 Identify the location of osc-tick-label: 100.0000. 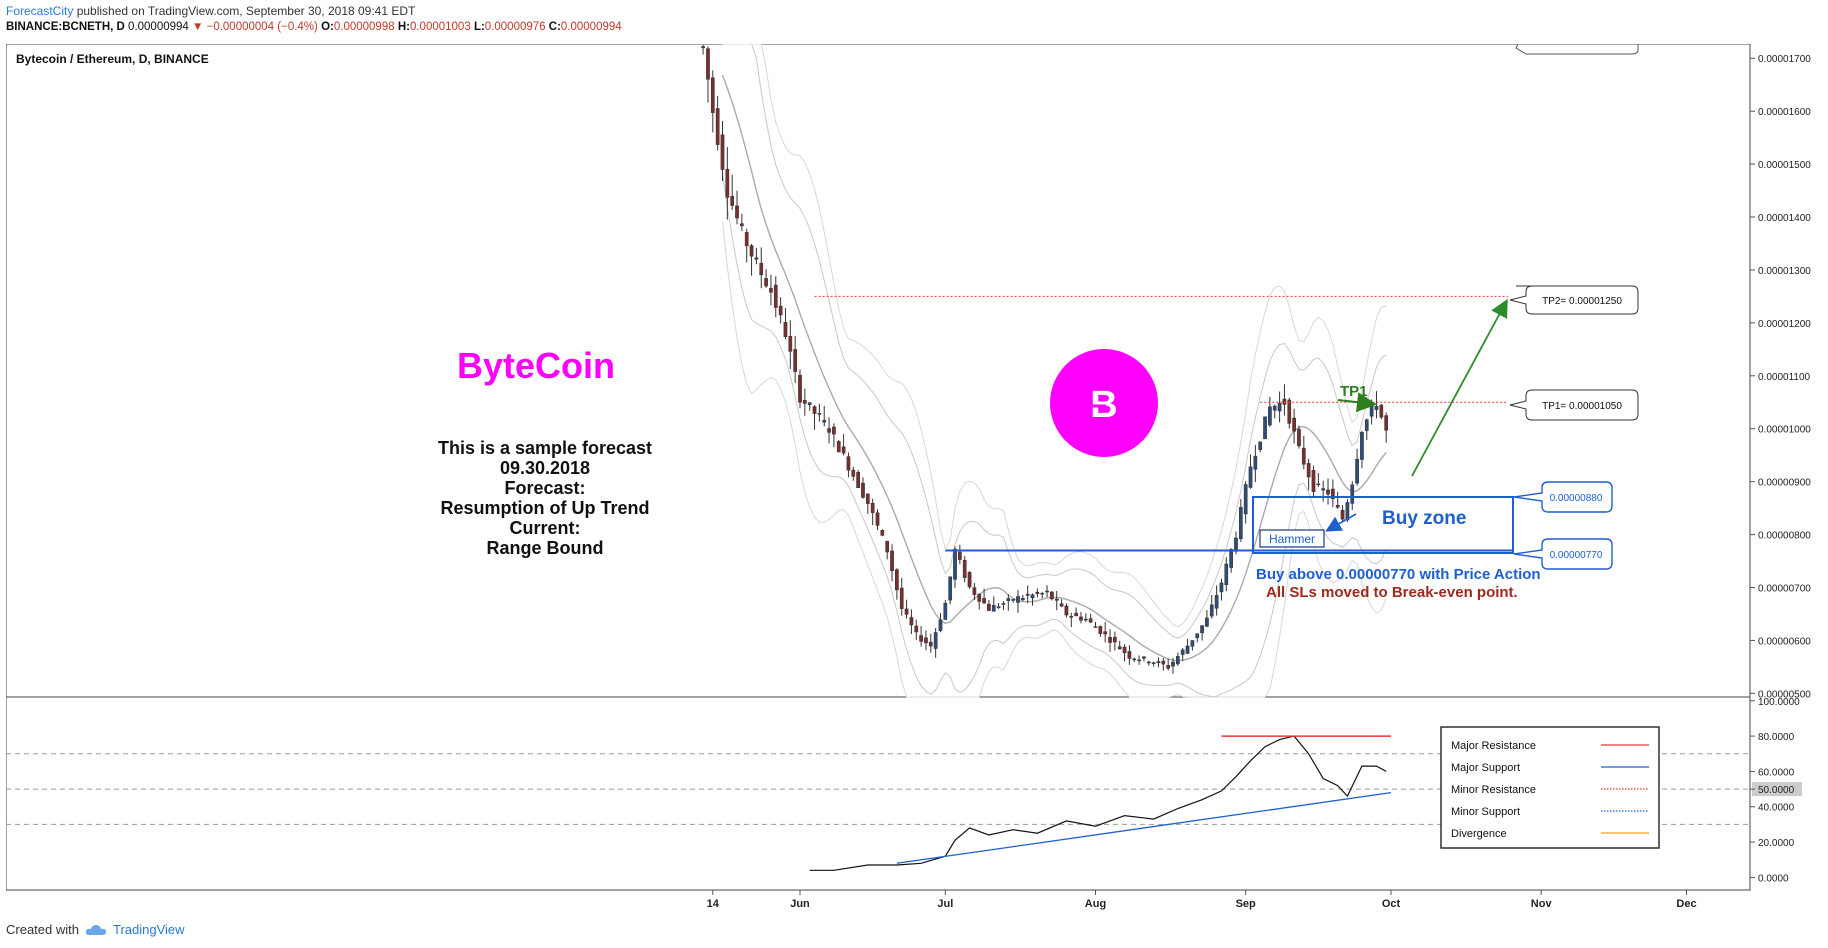
(1779, 702).